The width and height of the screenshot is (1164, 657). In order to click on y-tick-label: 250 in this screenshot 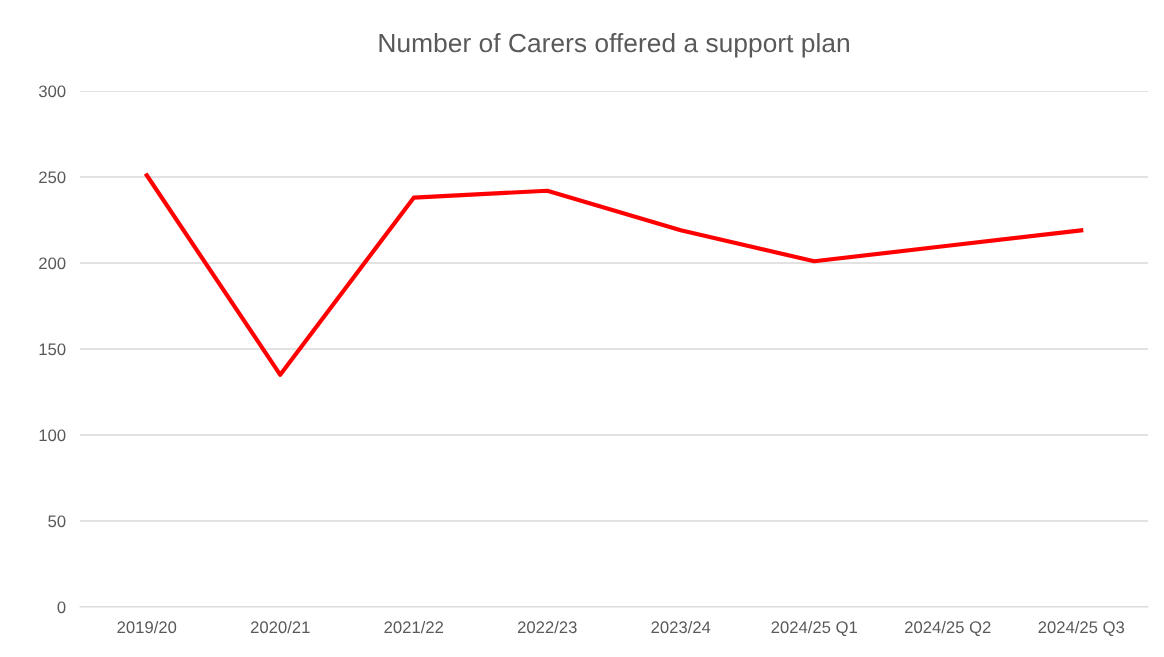, I will do `click(52, 177)`.